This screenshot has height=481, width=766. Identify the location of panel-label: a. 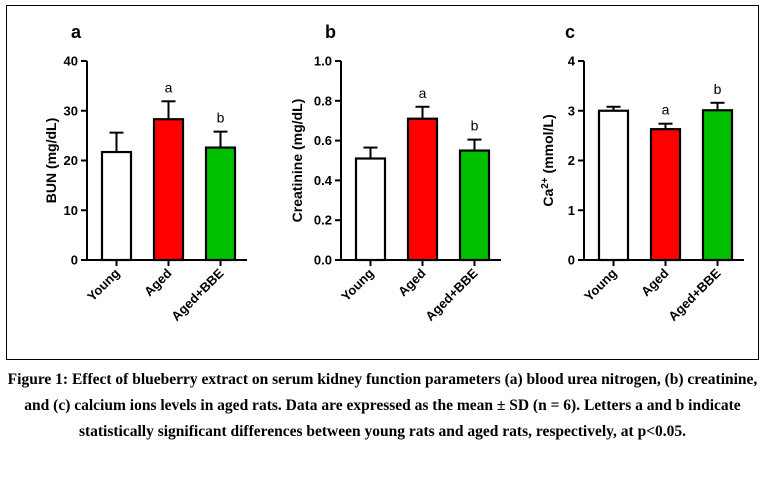
(76, 32).